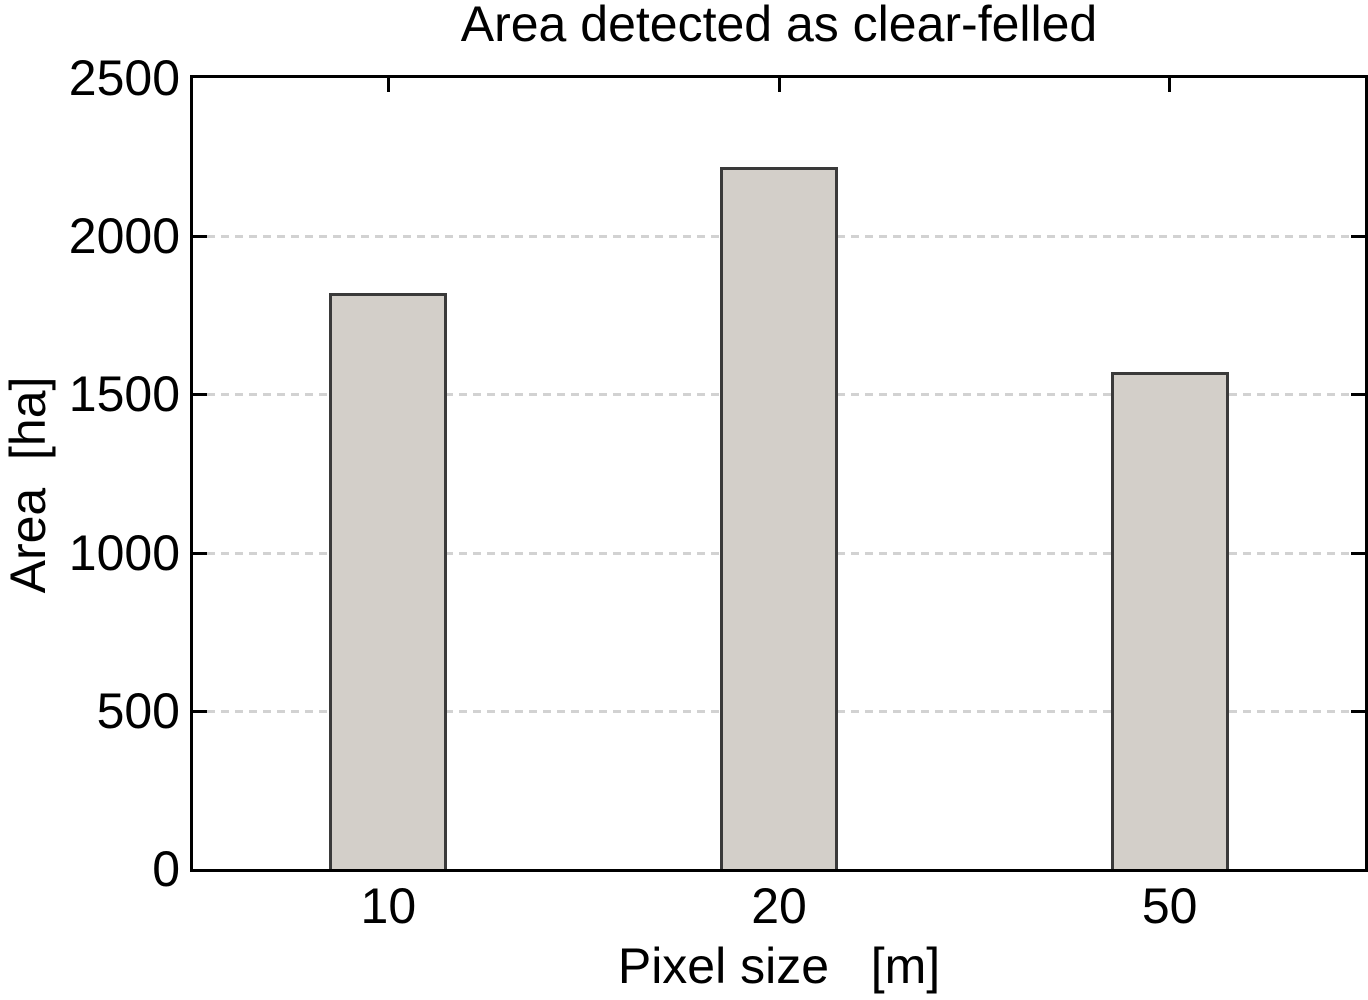 This screenshot has height=1000, width=1368. What do you see at coordinates (779, 906) in the screenshot?
I see `x-tick-label: 20` at bounding box center [779, 906].